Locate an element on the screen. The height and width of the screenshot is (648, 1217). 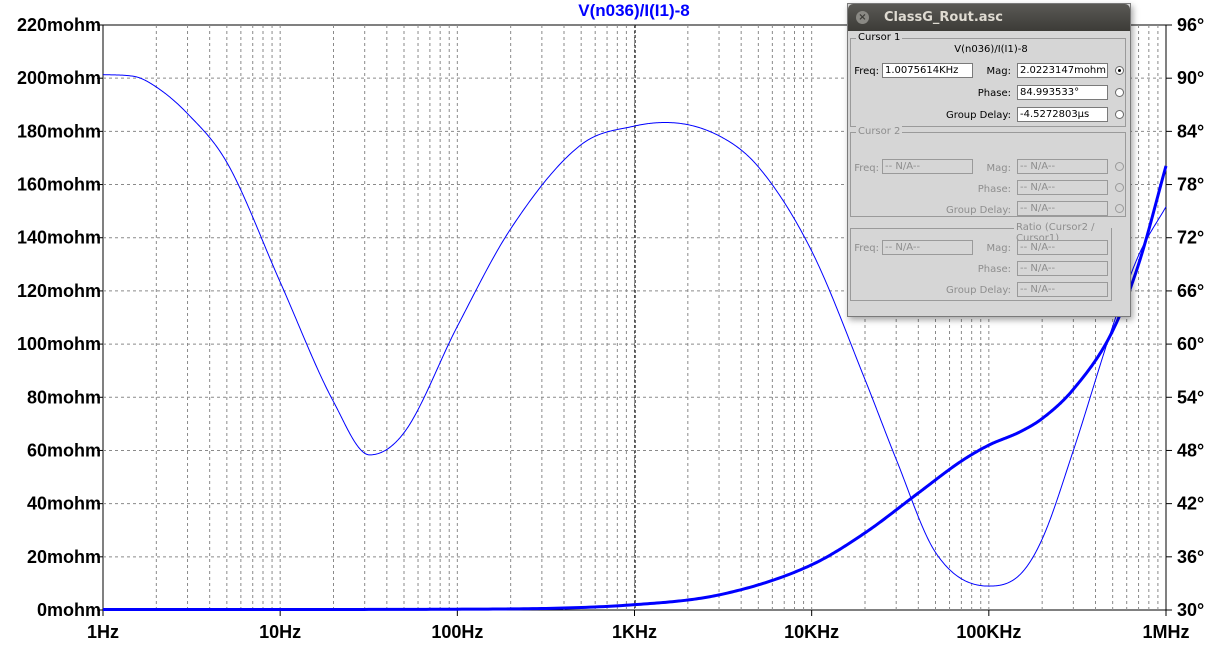
cursor-1-phase-radio is located at coordinates (1119, 92).